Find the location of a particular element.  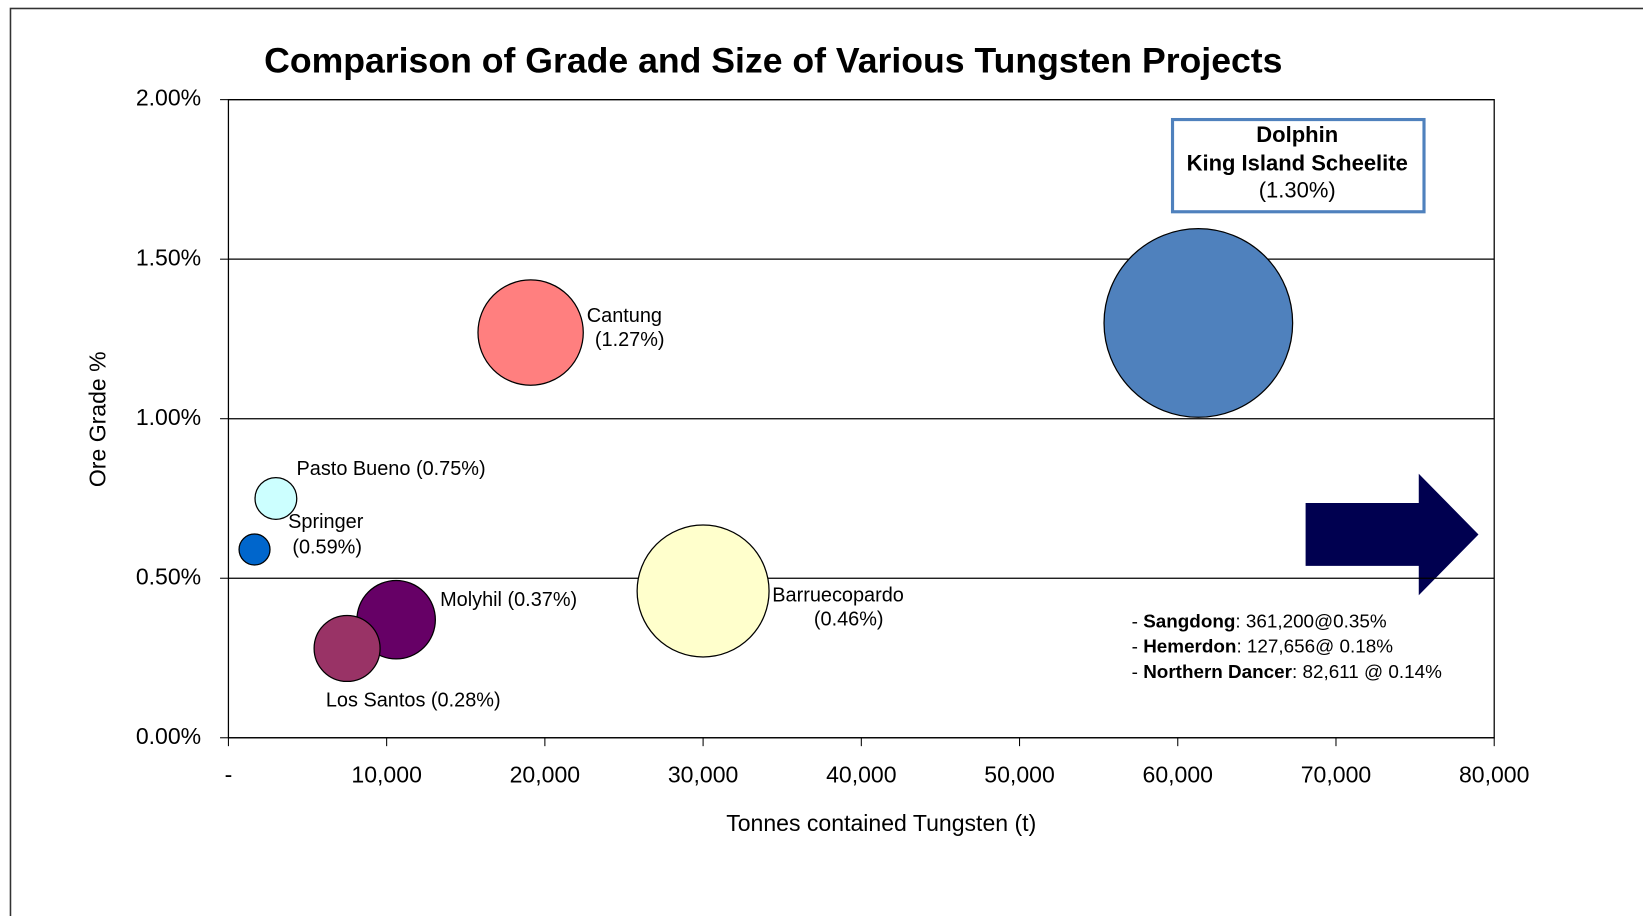

x-tick-label: 80,000 is located at coordinates (1494, 775).